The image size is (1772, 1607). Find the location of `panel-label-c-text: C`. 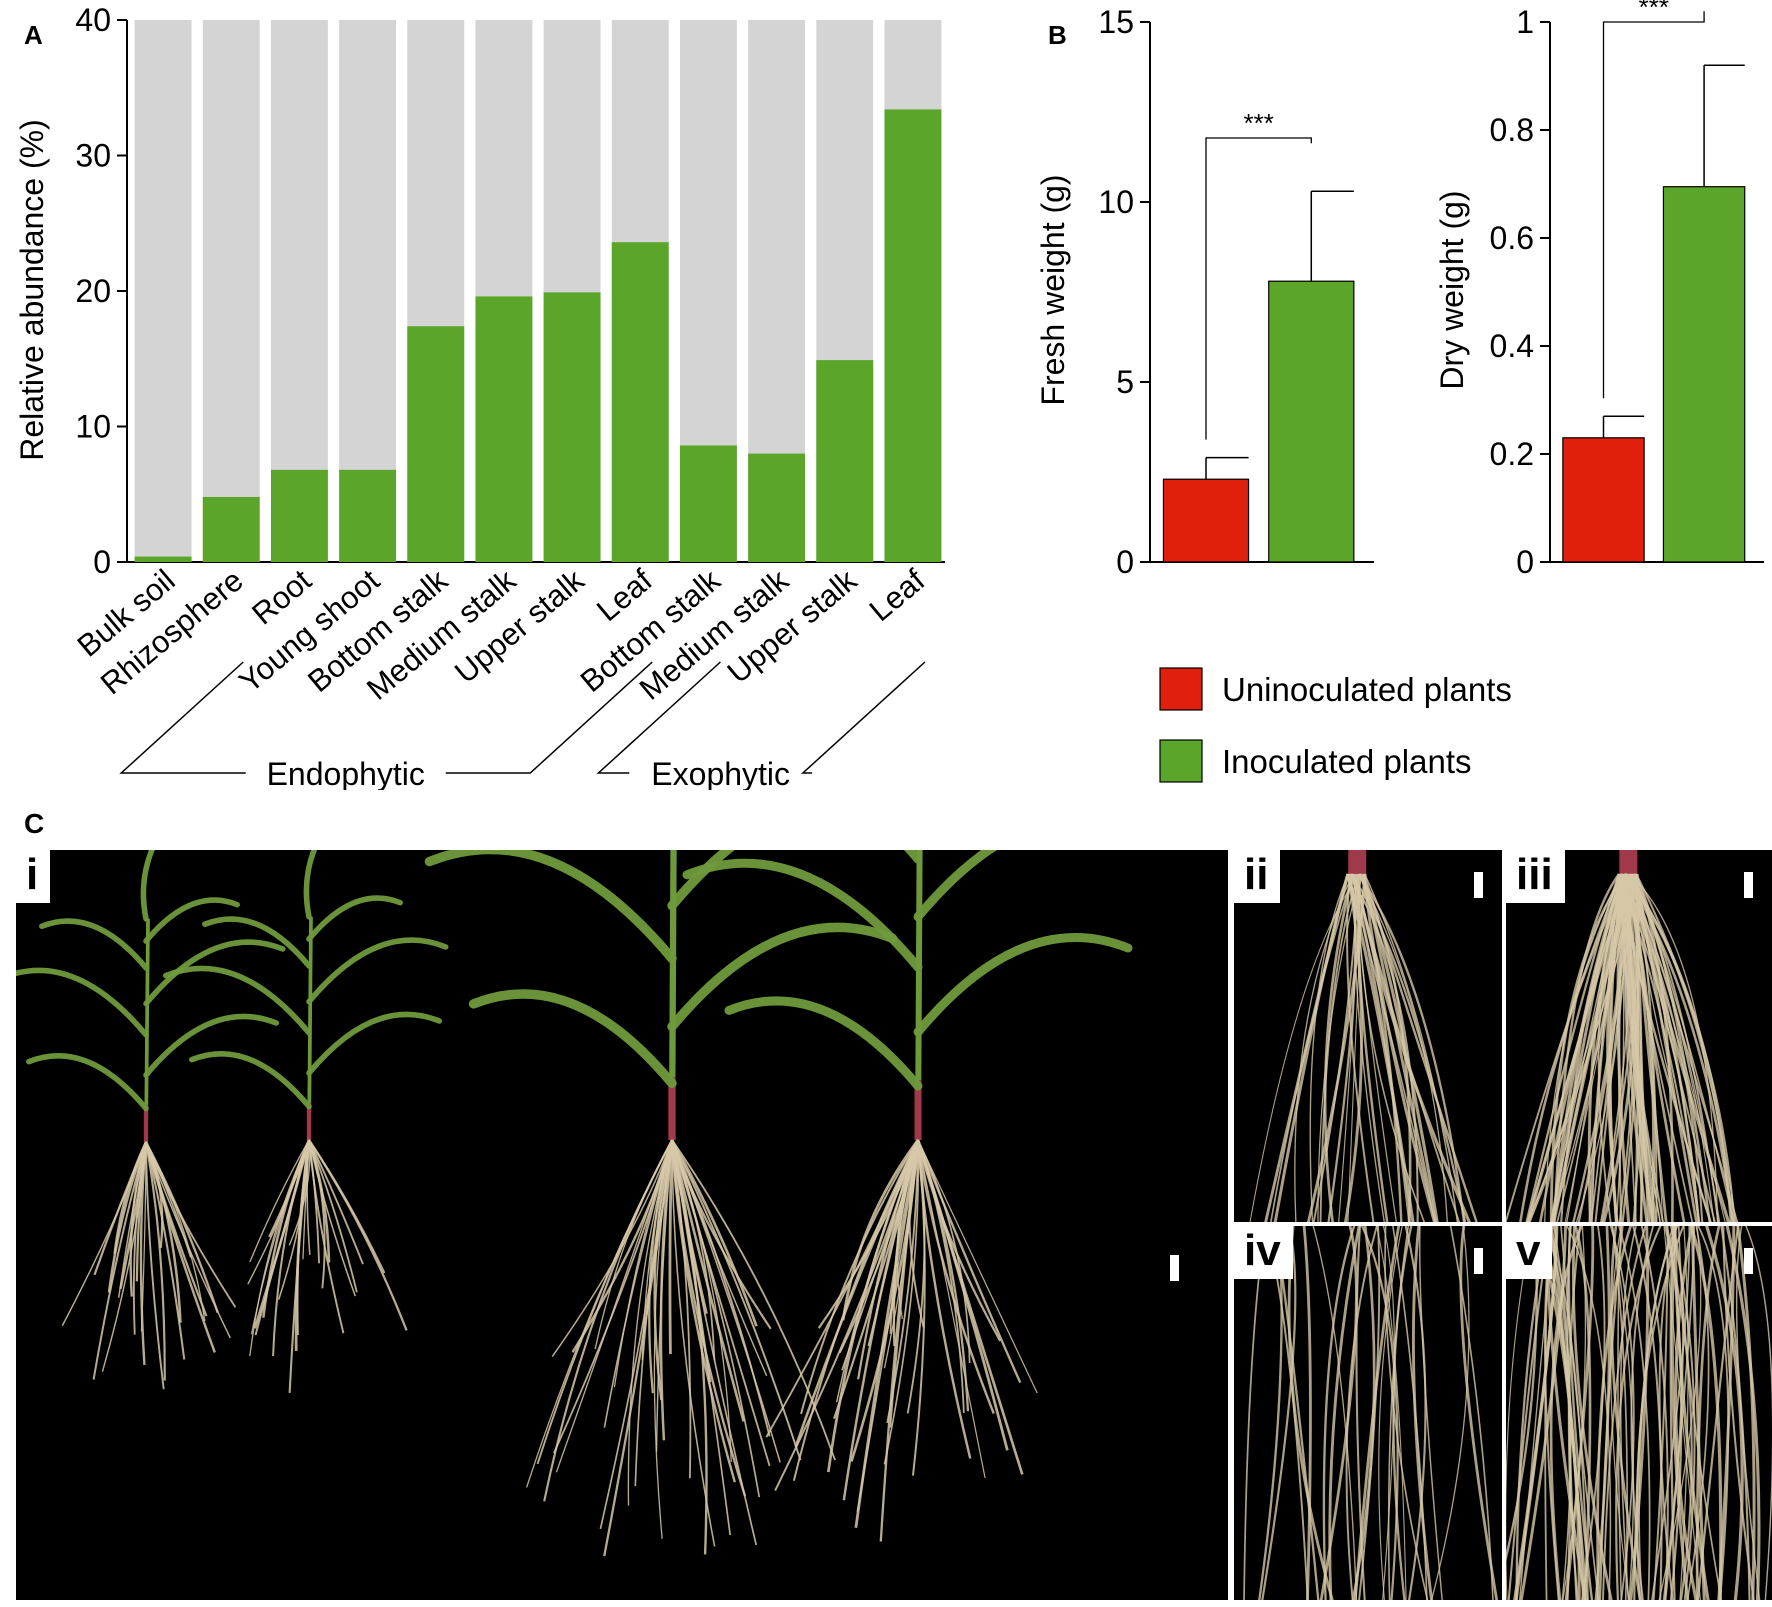

panel-label-c-text: C is located at coordinates (34, 823).